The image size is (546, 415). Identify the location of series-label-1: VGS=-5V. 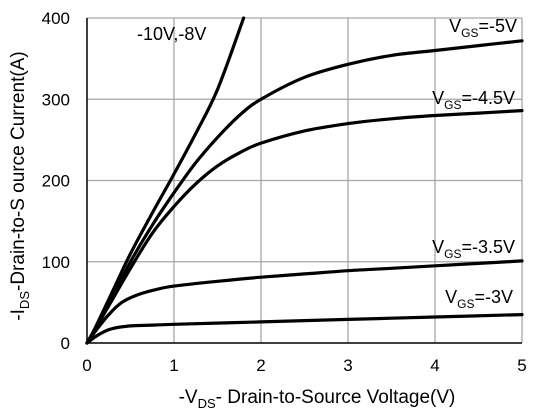
(483, 28).